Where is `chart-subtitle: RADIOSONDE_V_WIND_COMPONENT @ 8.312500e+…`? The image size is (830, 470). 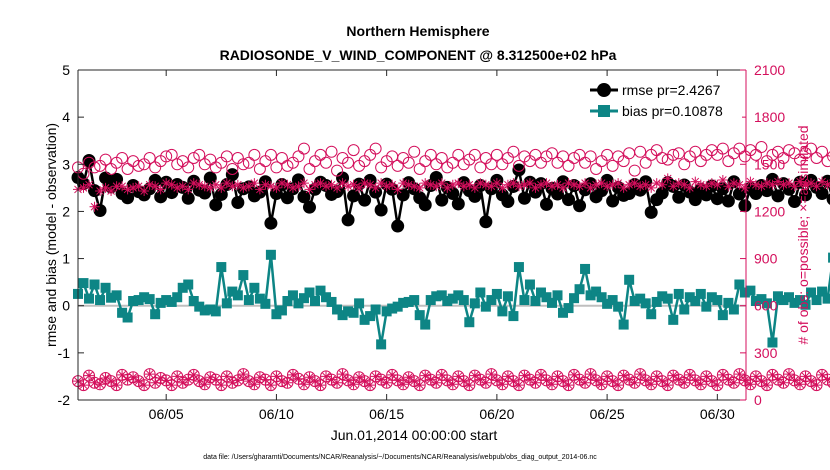 chart-subtitle: RADIOSONDE_V_WIND_COMPONENT @ 8.312500e+… is located at coordinates (418, 55).